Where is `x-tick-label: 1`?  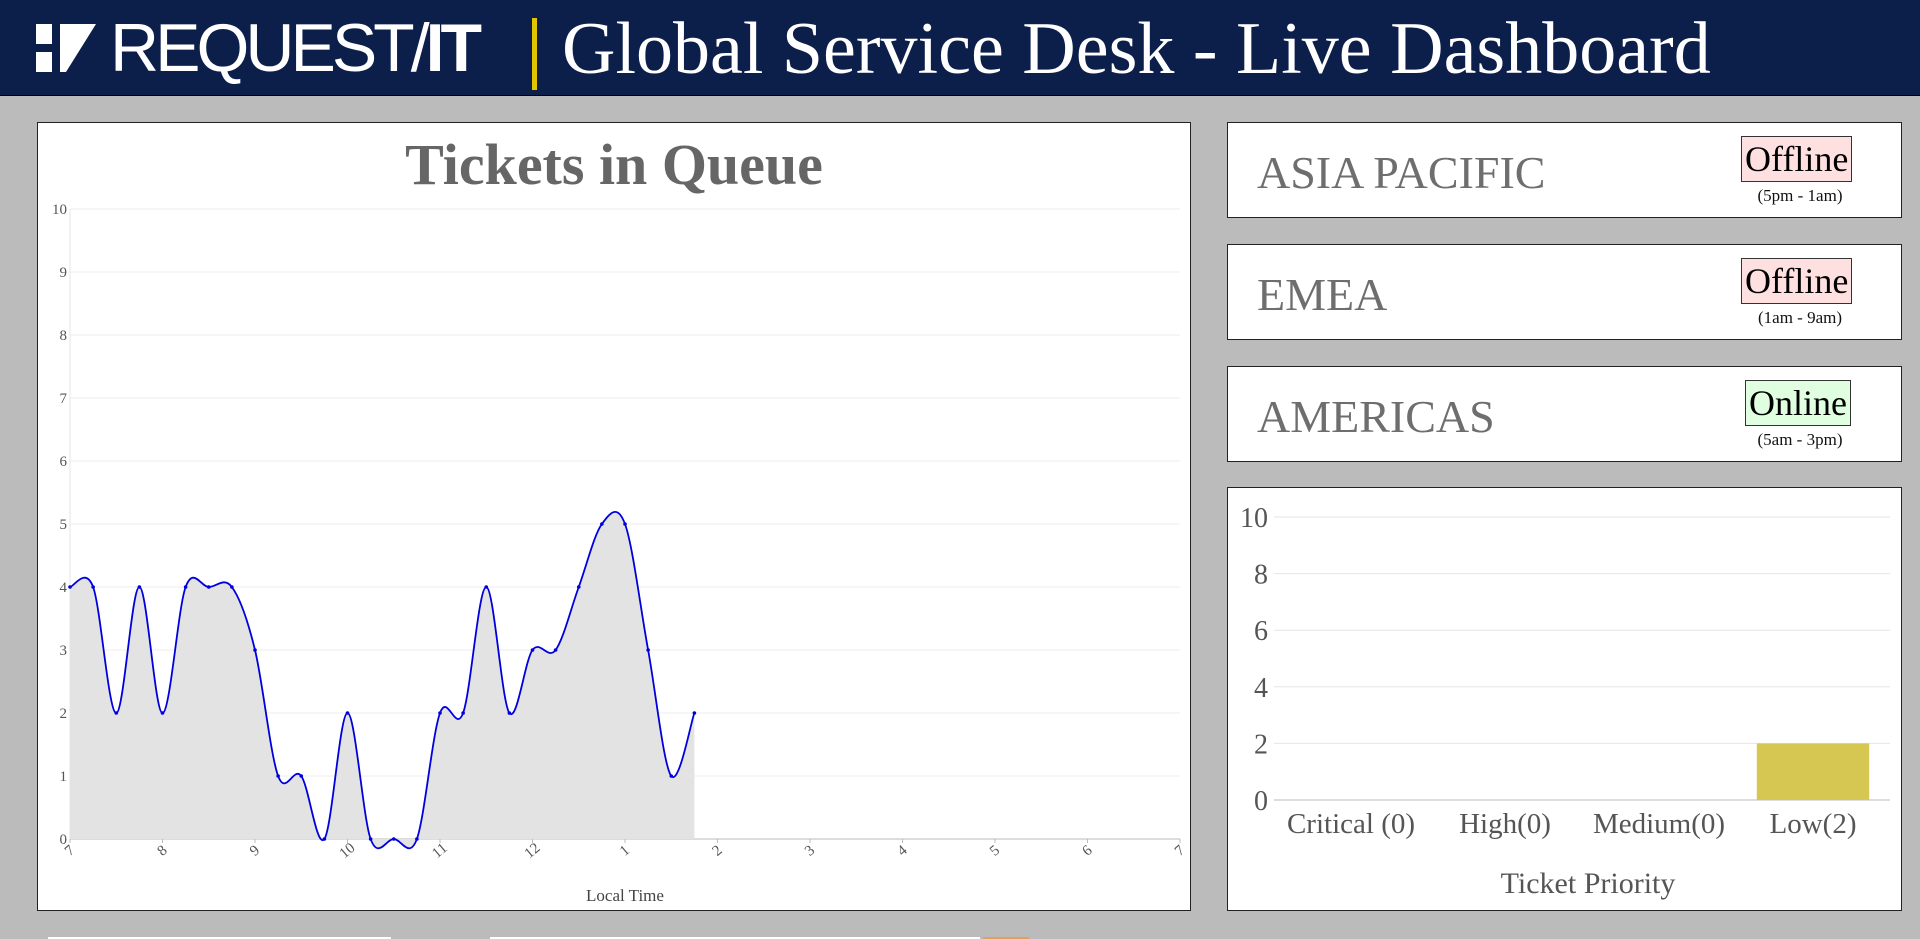 x-tick-label: 1 is located at coordinates (625, 850).